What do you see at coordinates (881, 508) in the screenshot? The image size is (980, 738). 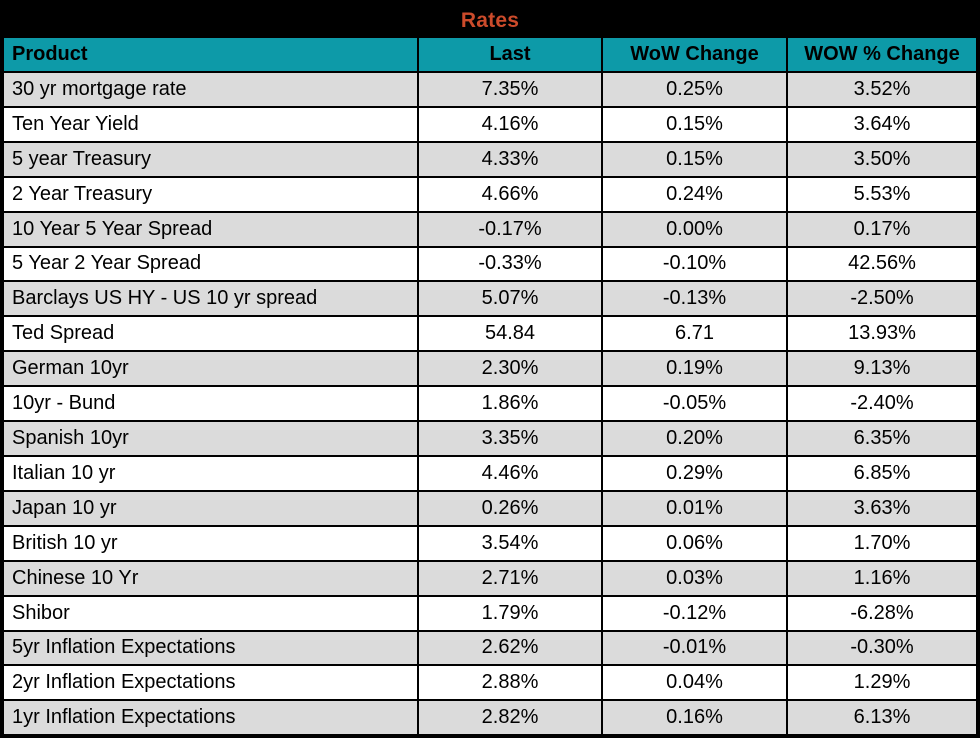 I see `cell-wow-pct-change: 3.63%` at bounding box center [881, 508].